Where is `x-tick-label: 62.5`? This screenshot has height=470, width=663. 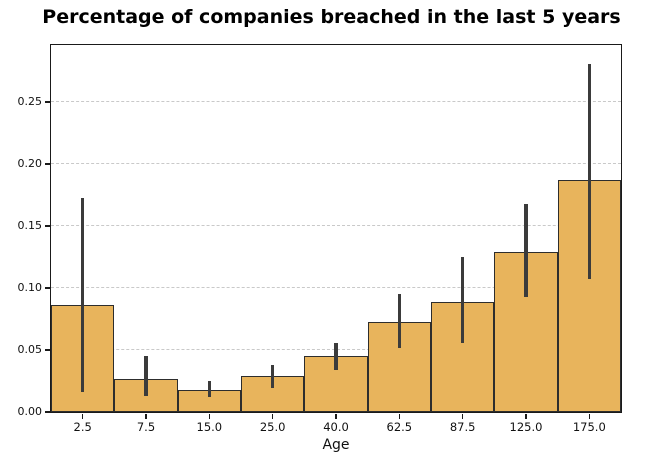 x-tick-label: 62.5 is located at coordinates (399, 427).